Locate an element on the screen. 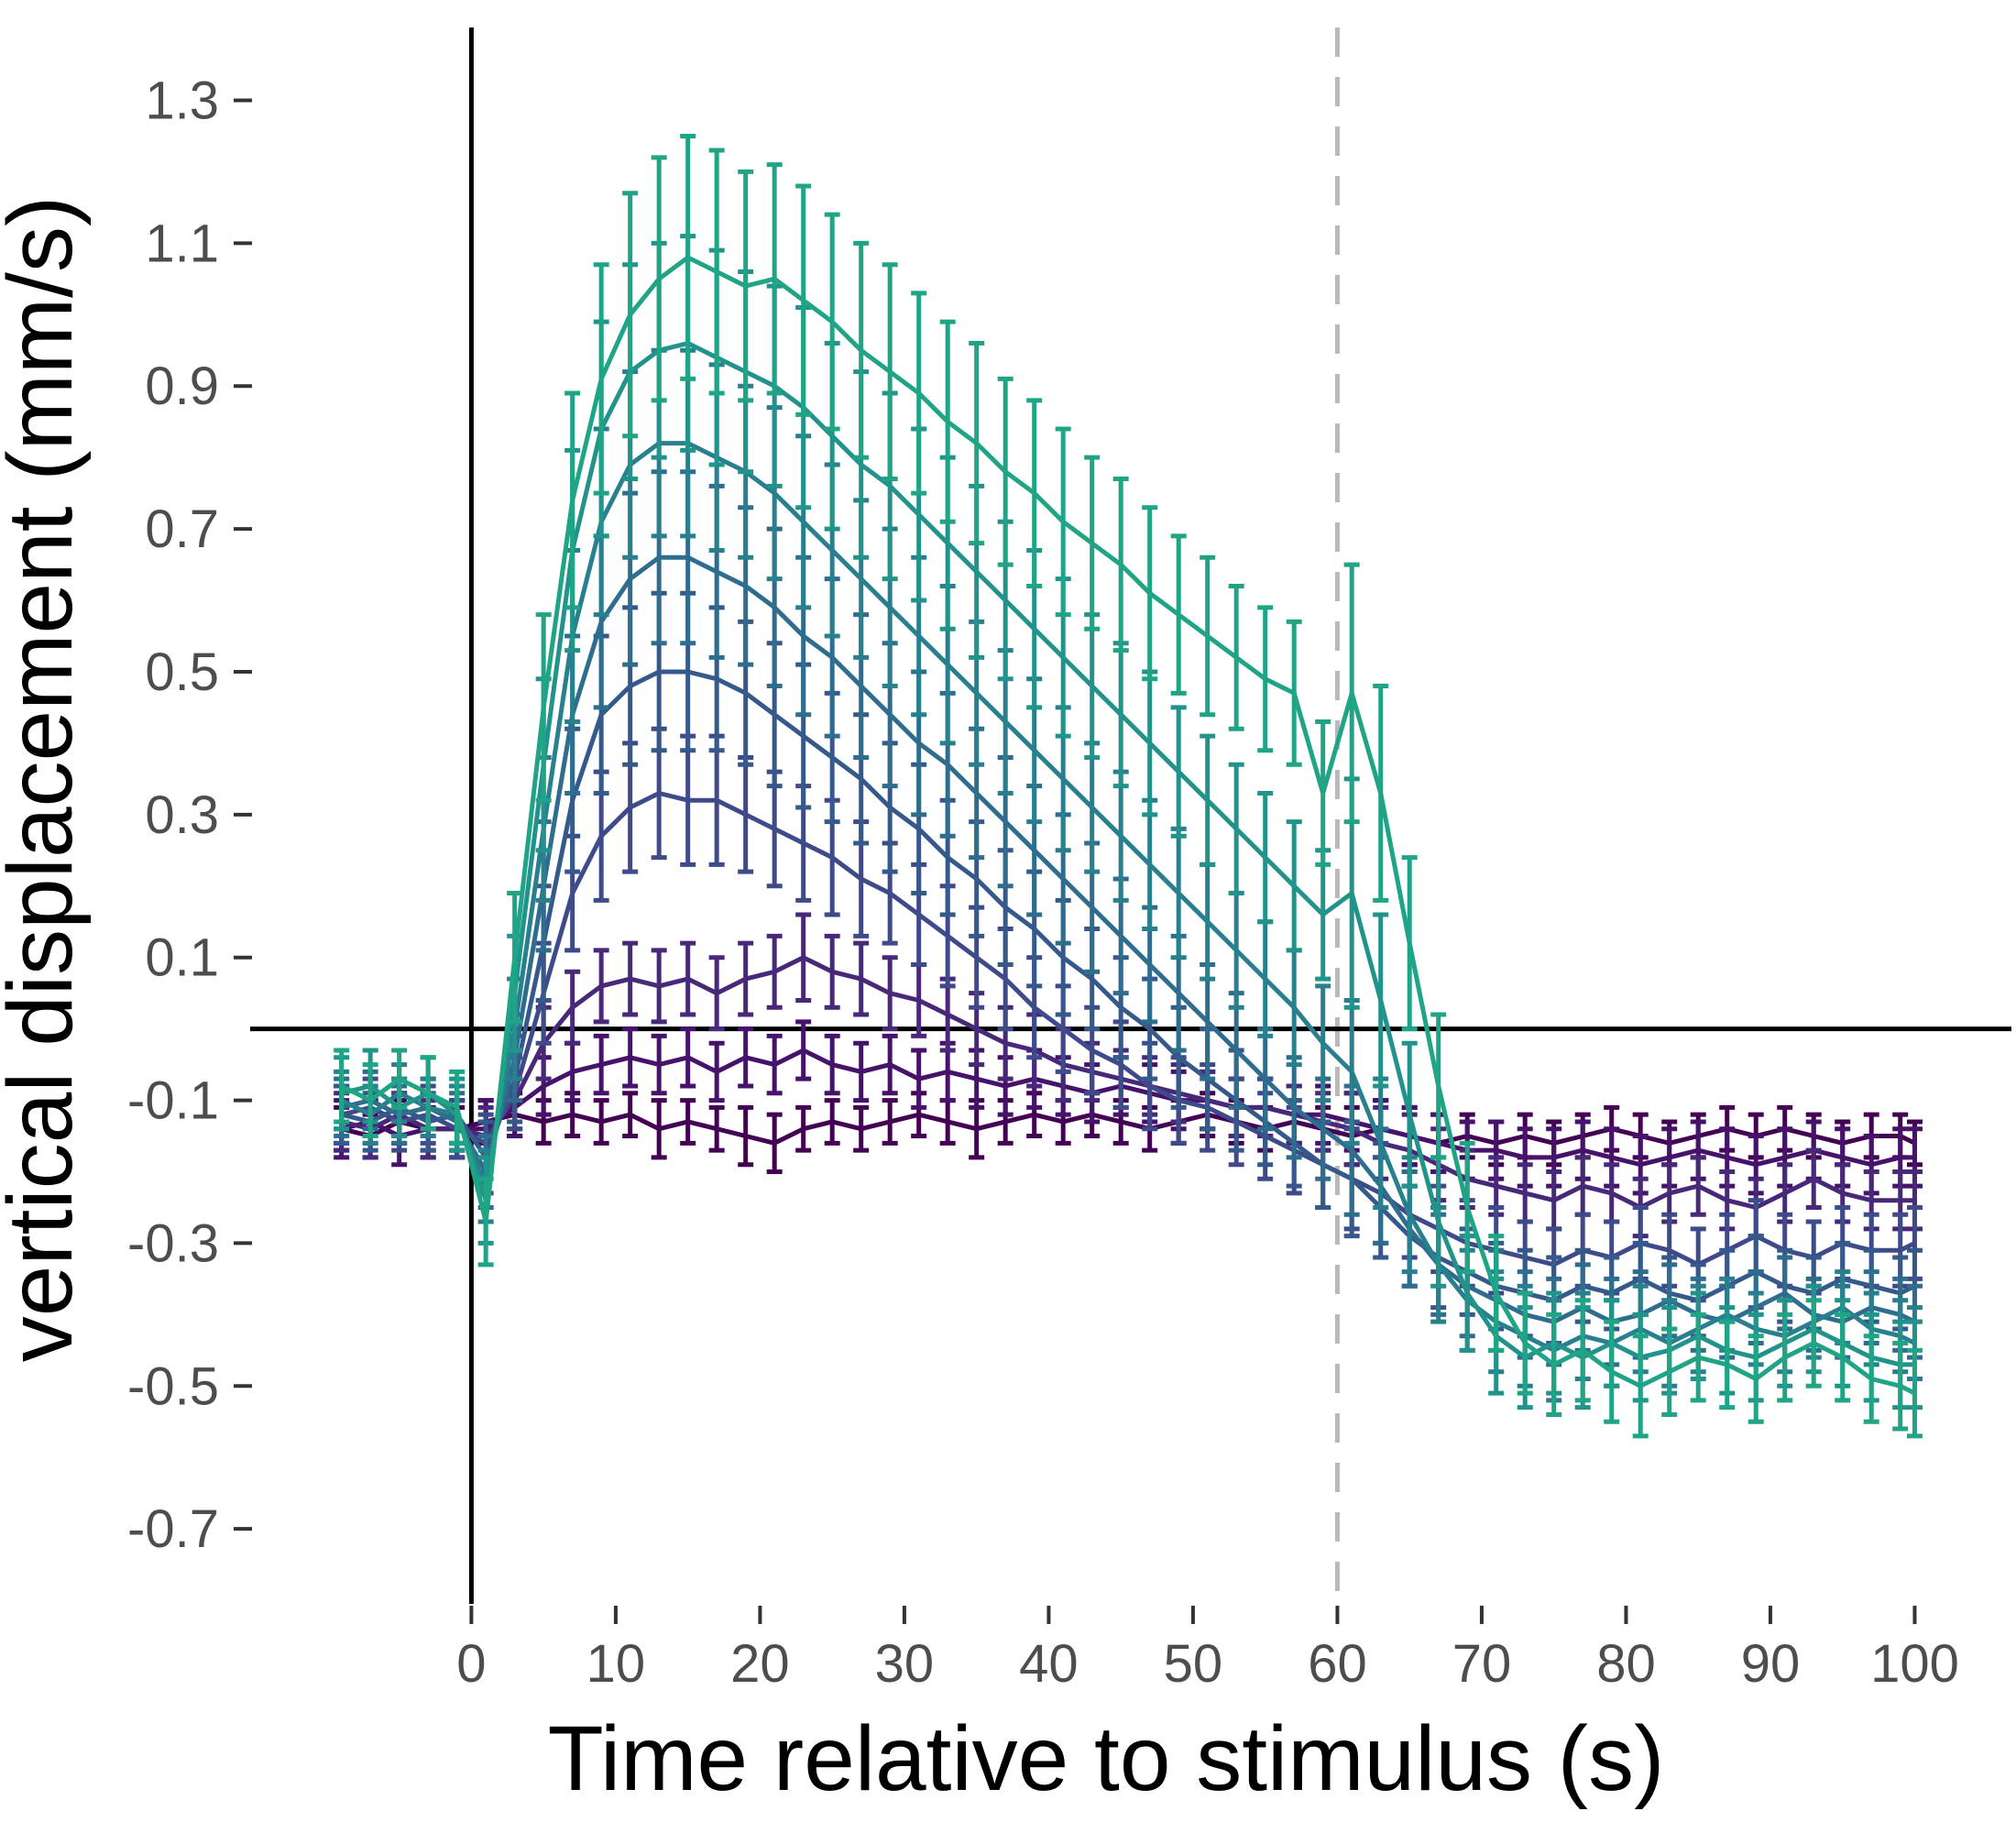  x-tick-label: 40 is located at coordinates (1049, 1664).